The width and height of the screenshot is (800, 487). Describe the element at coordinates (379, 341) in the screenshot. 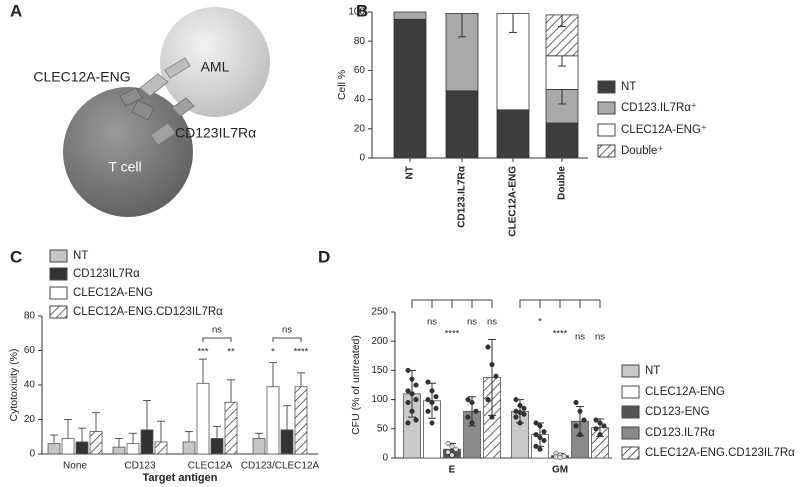

I see `y-tick-label: 200` at that location.